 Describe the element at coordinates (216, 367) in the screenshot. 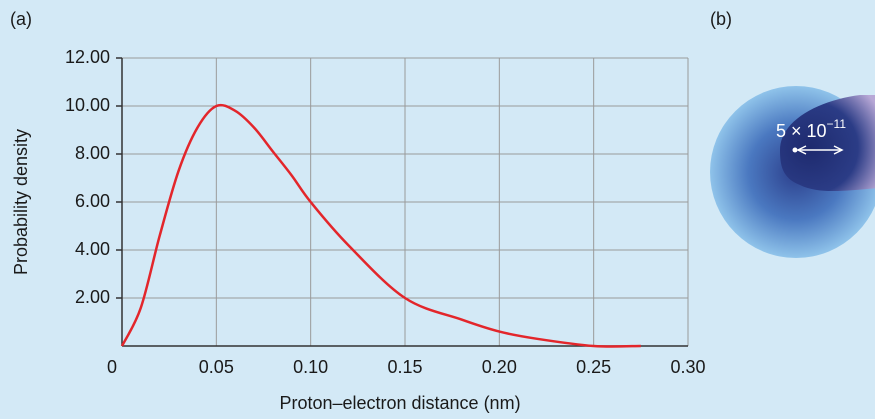

I see `x-tick-label: 0.05` at that location.